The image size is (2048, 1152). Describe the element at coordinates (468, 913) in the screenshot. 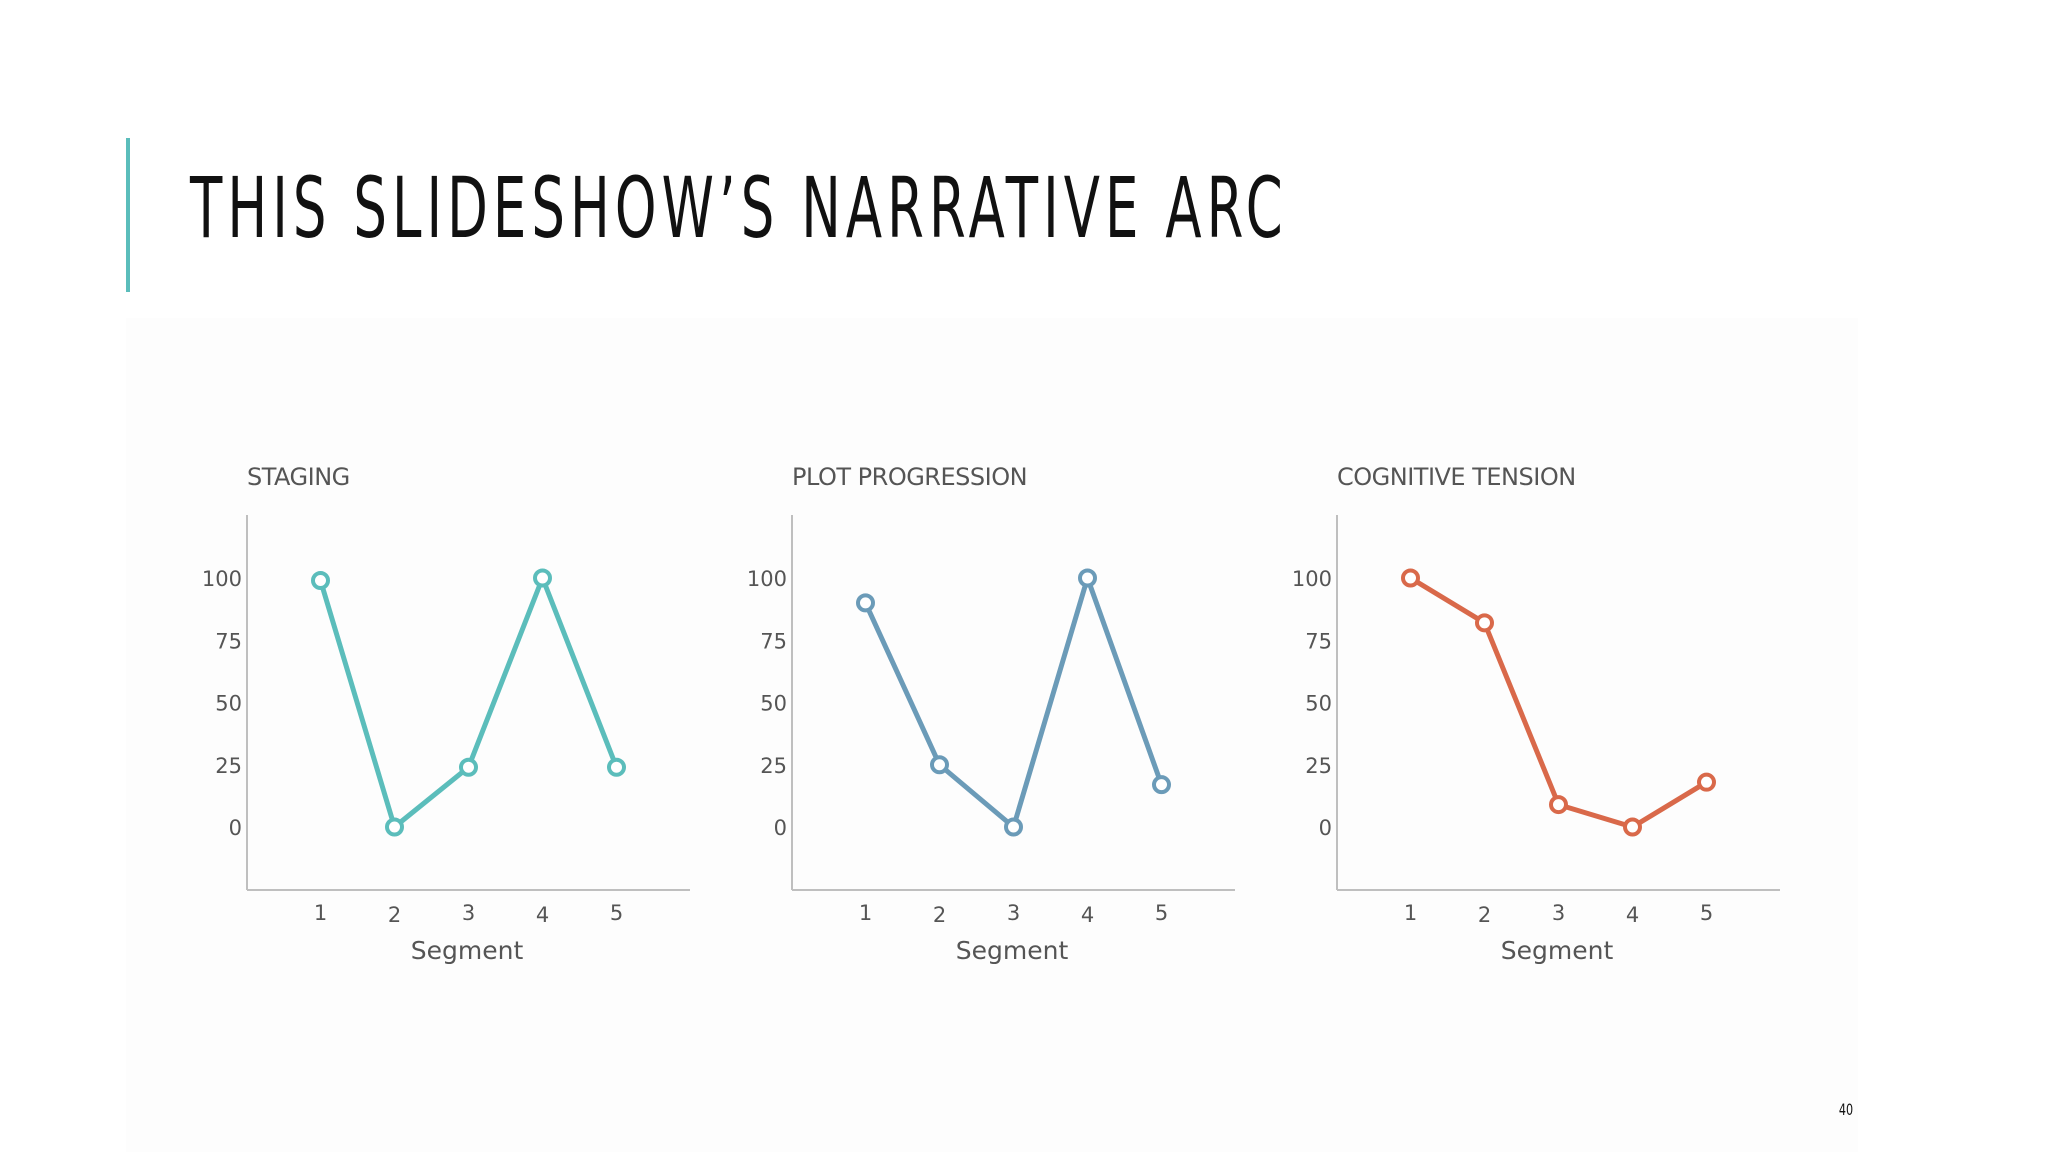

I see `chart-1-x-tick-label: 3` at that location.